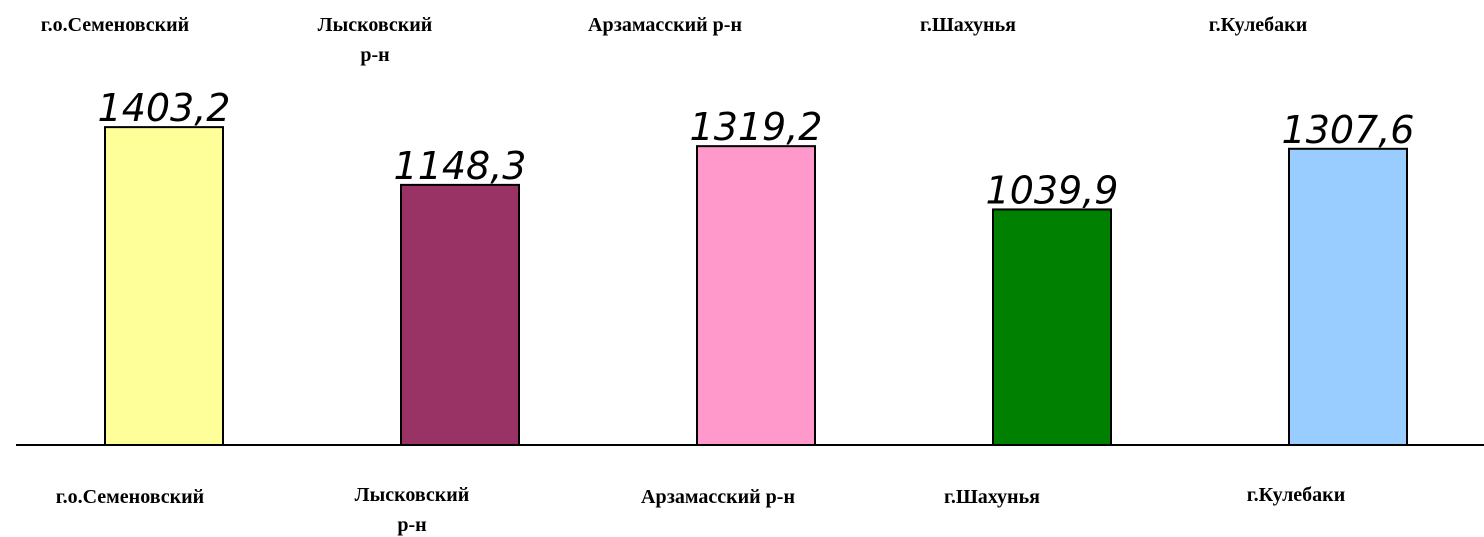 The image size is (1484, 537). I want to click on legend-label: г.о.Семеновский, so click(115, 25).